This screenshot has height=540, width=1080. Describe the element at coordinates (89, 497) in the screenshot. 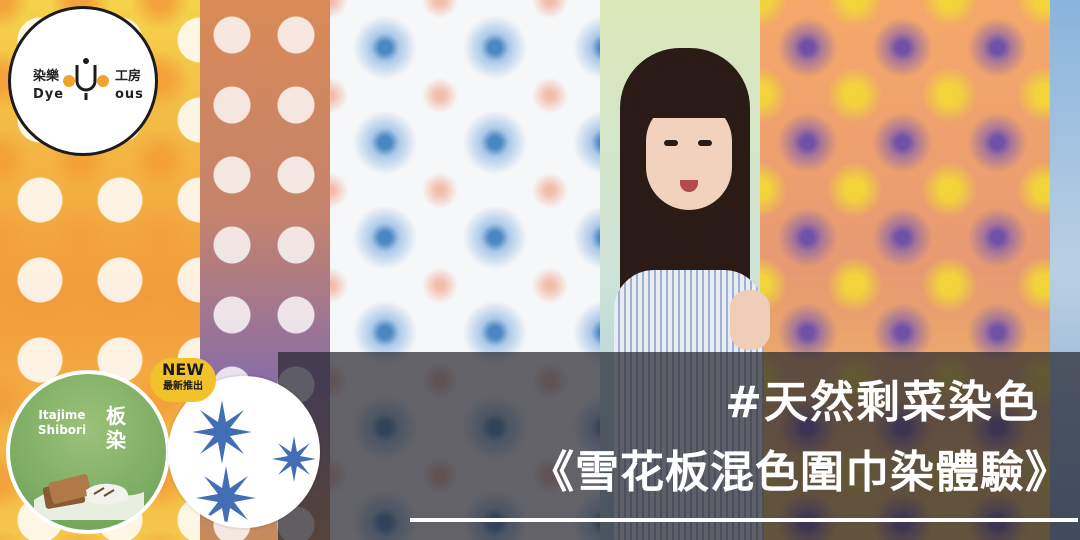

I see `folded-cloth-board-icon` at that location.